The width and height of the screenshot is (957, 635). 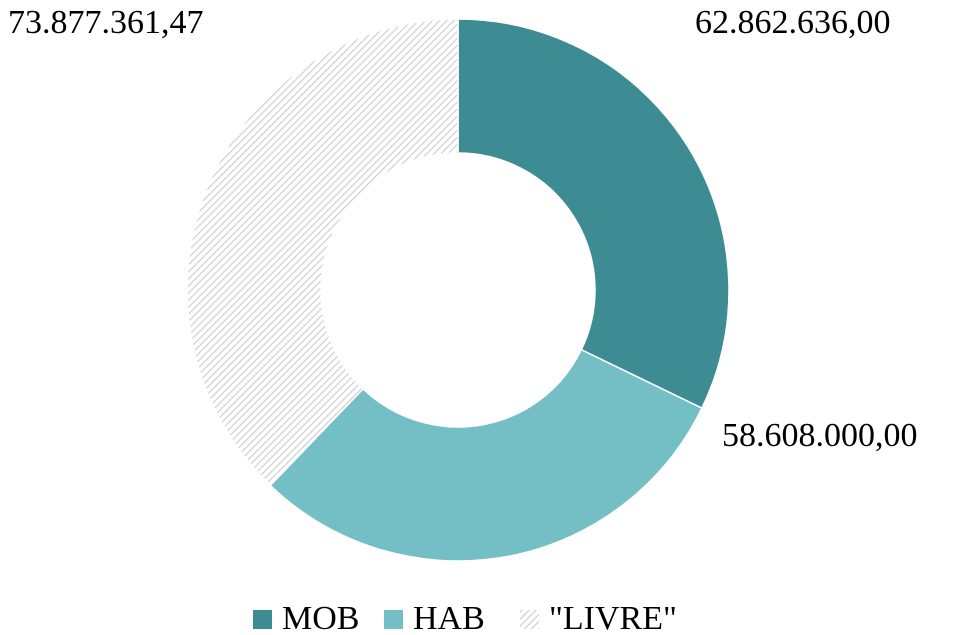 I want to click on data-label: 58.608.000,00, so click(x=820, y=435).